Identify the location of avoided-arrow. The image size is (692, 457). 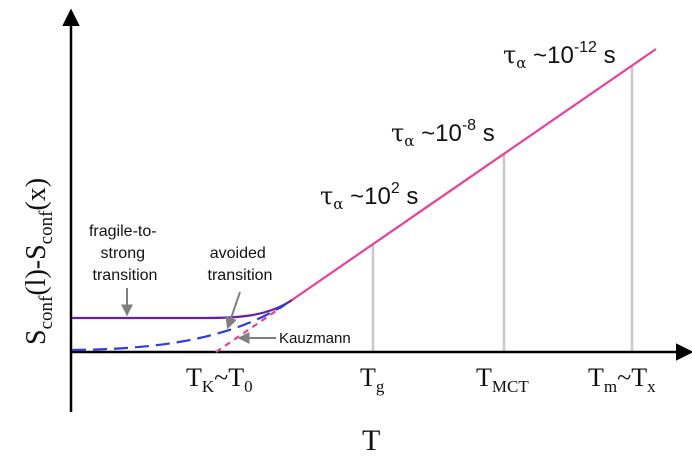
(233, 310).